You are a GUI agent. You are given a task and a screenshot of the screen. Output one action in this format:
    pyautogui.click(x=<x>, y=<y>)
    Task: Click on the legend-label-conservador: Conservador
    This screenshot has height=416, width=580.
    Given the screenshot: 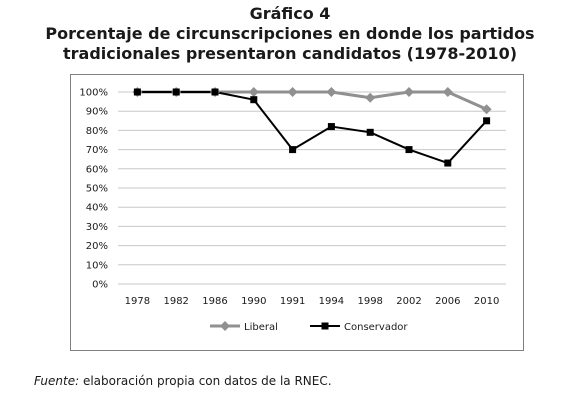 What is the action you would take?
    pyautogui.click(x=376, y=327)
    